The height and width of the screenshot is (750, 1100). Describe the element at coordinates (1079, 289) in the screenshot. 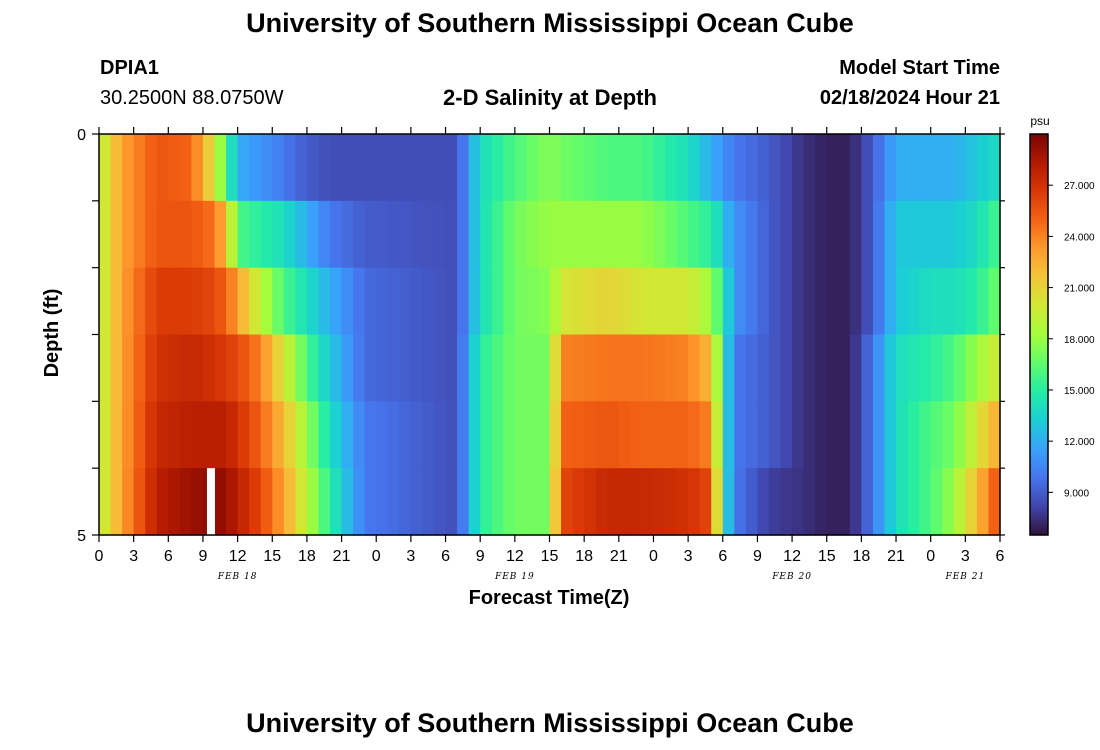

I see `colorbar-tick-label: 21.000` at that location.